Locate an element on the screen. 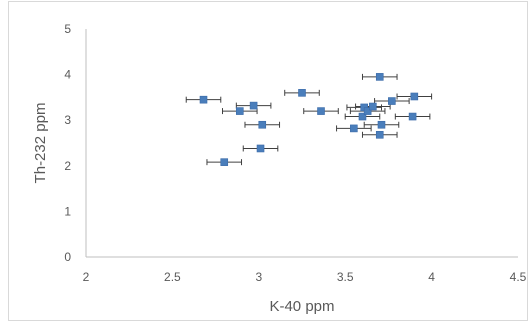  x-tick-label: 2.5 is located at coordinates (172, 277).